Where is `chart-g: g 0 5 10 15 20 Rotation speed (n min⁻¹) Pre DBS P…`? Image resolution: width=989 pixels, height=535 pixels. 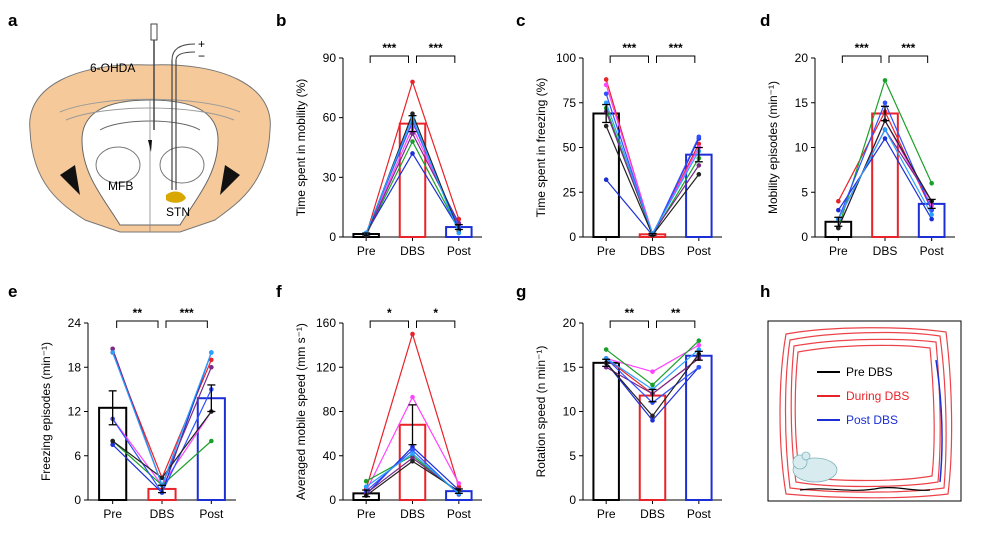 chart-g: g 0 5 10 15 20 Rotation speed (n min⁻¹) Pre DBS P… is located at coordinates (619, 401).